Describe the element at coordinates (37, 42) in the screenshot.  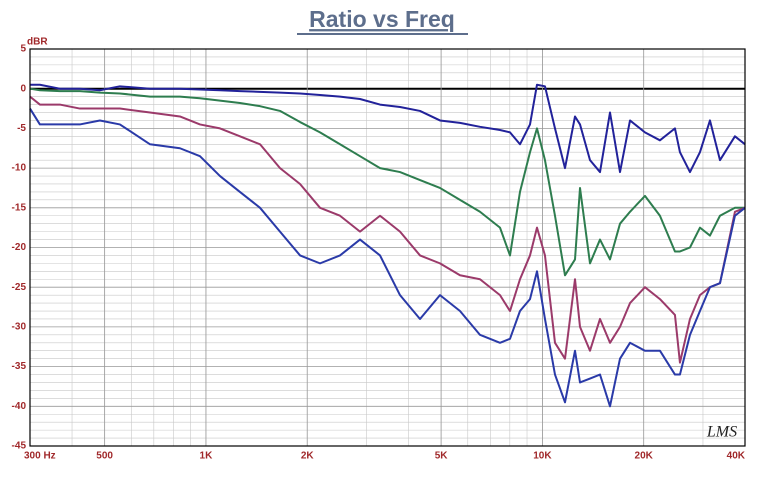
I see `y-axis-label: dBR` at that location.